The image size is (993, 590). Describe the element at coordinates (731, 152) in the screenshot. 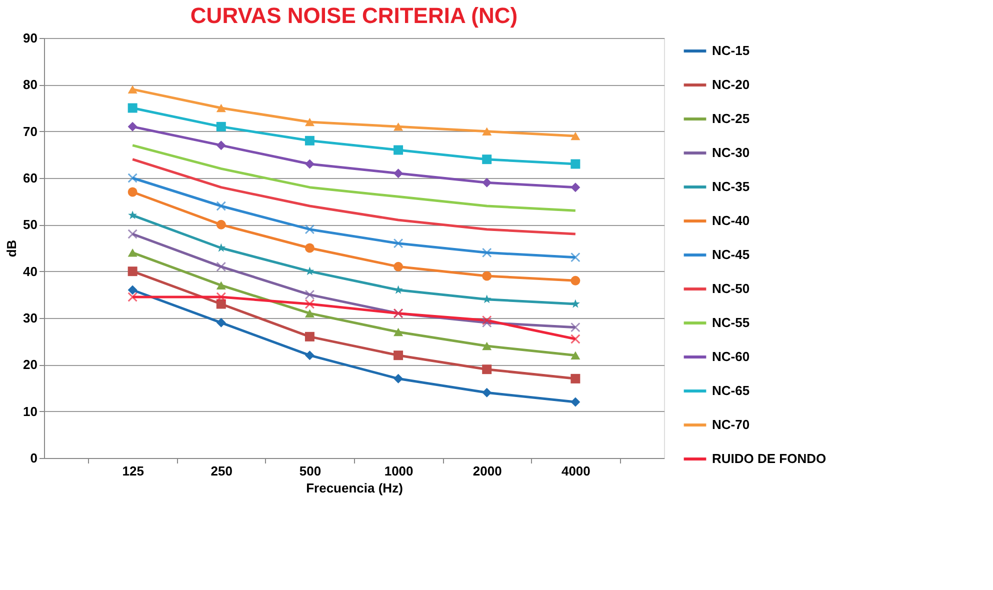

I see `legend-label: NC-30` at that location.